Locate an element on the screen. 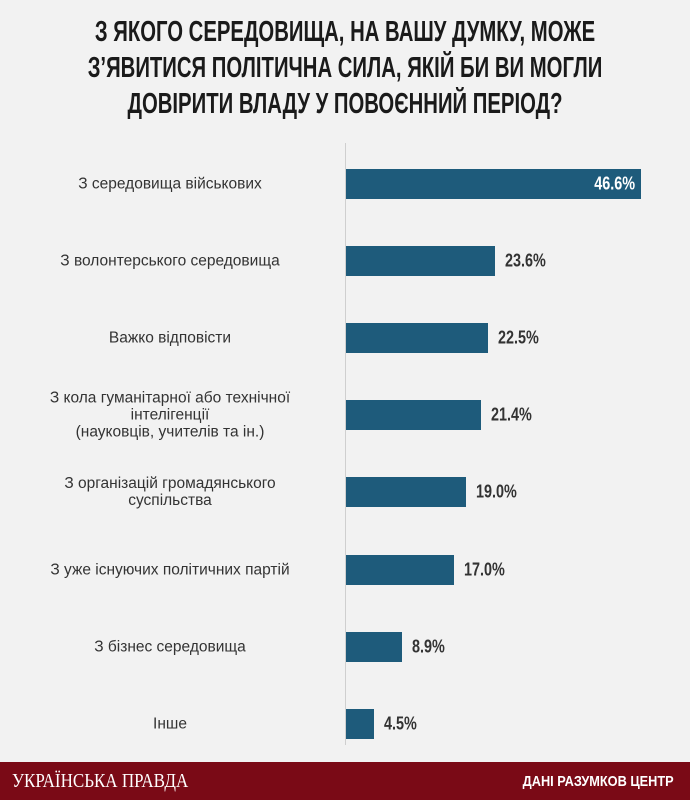 This screenshot has width=690, height=800. category-label: Інше is located at coordinates (170, 724).